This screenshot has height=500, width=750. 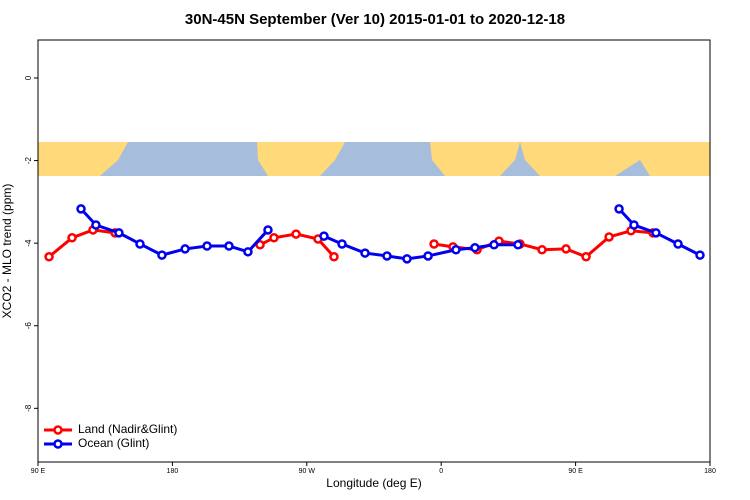 What do you see at coordinates (28, 408) in the screenshot?
I see `y-tick-label: -8` at bounding box center [28, 408].